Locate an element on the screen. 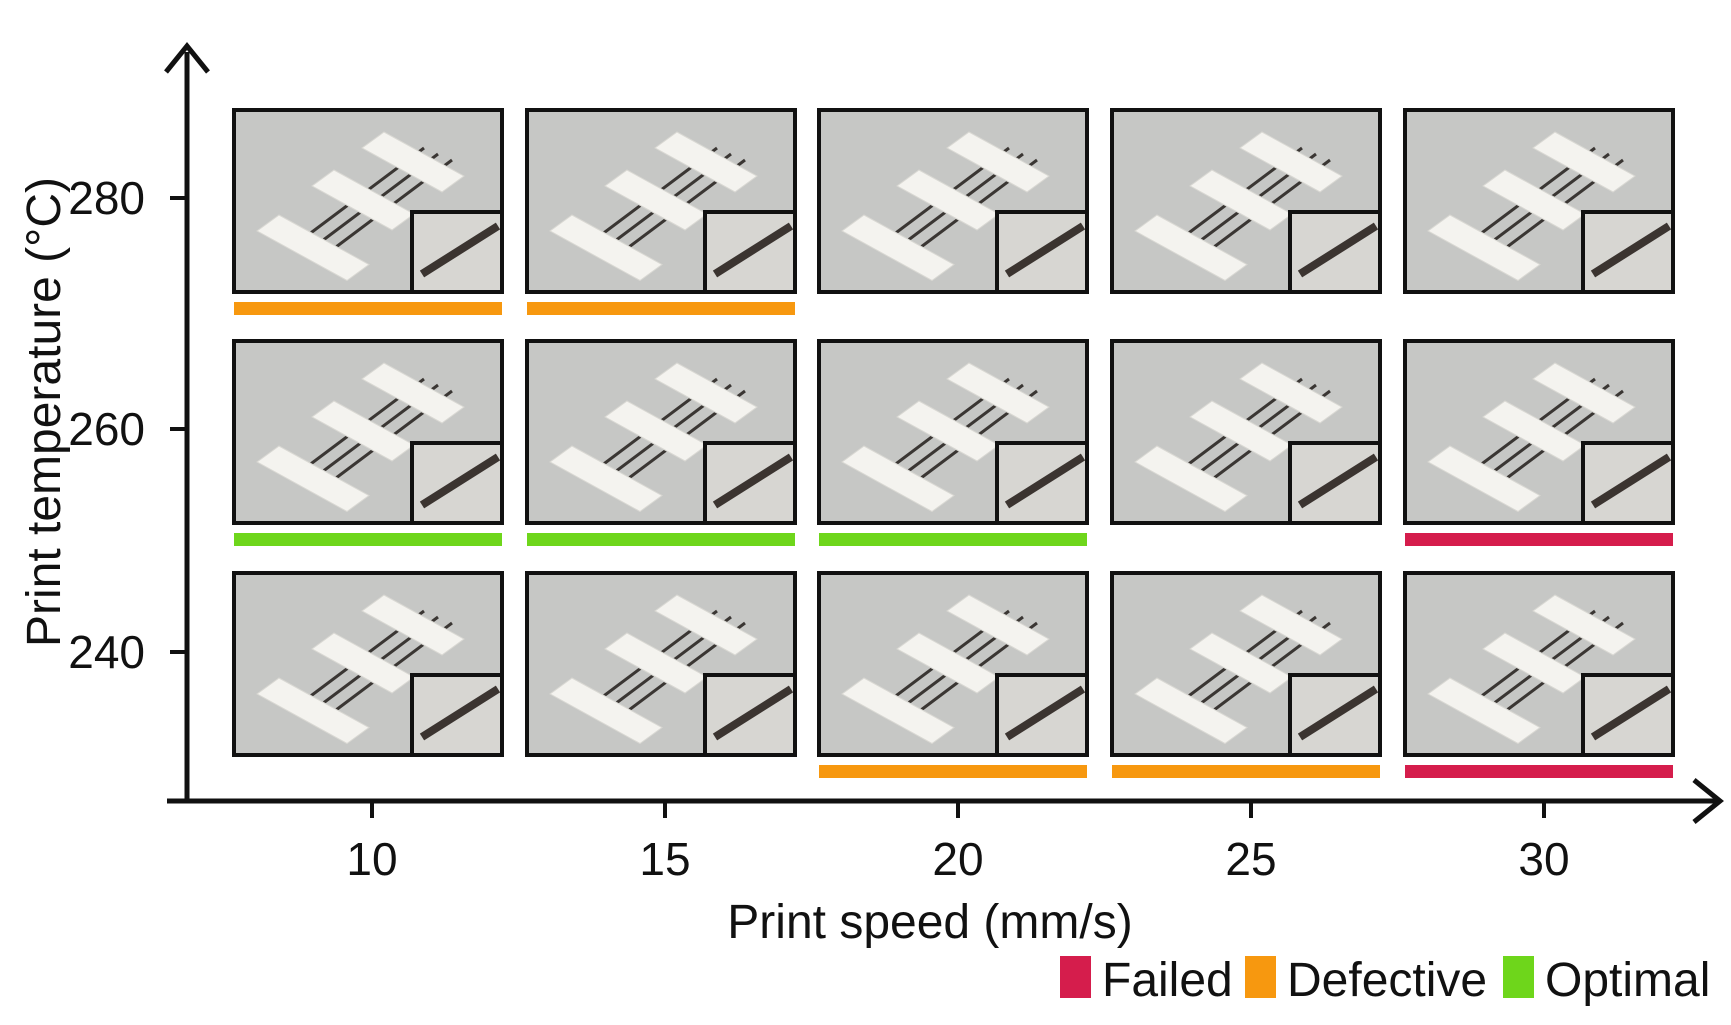 The height and width of the screenshot is (1025, 1731). legend-item-failed: Failed is located at coordinates (1146, 980).